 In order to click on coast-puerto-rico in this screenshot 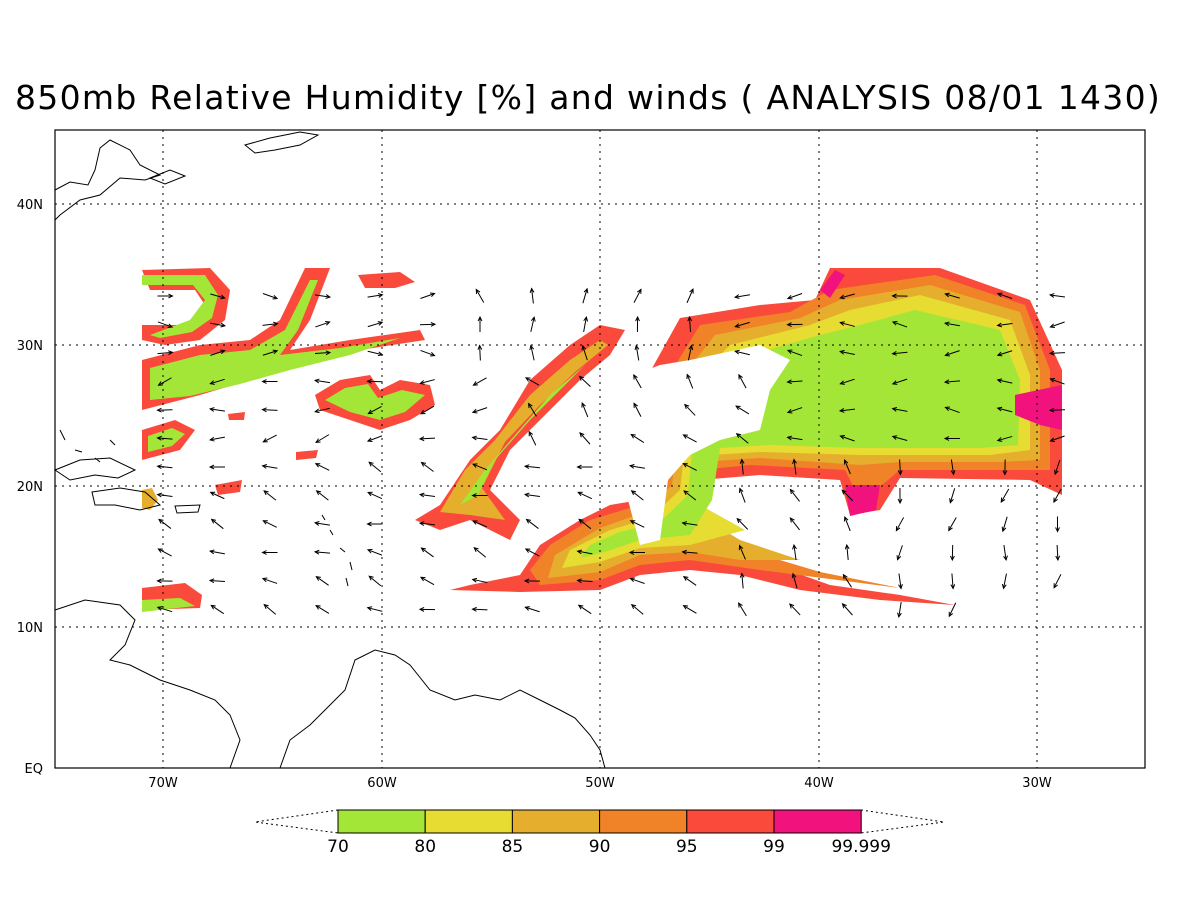, I will do `click(187, 509)`.